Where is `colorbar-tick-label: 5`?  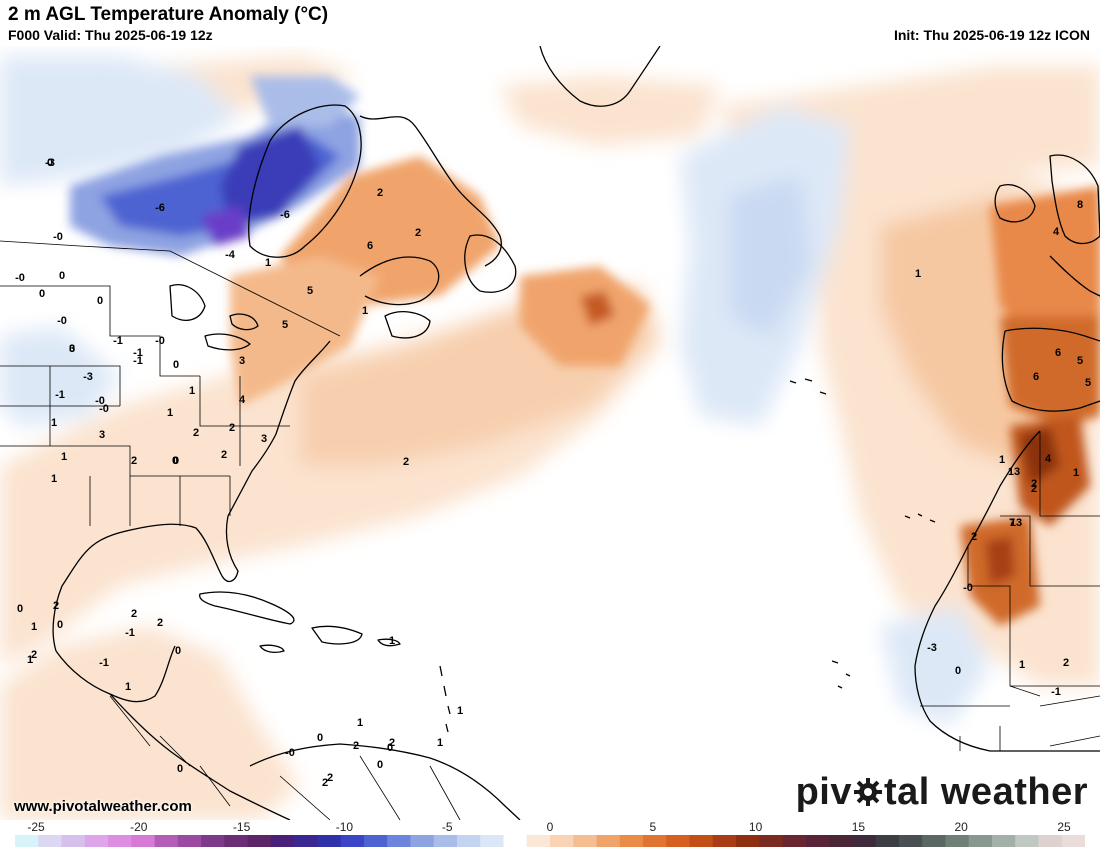
colorbar-tick-label: 5 is located at coordinates (653, 827).